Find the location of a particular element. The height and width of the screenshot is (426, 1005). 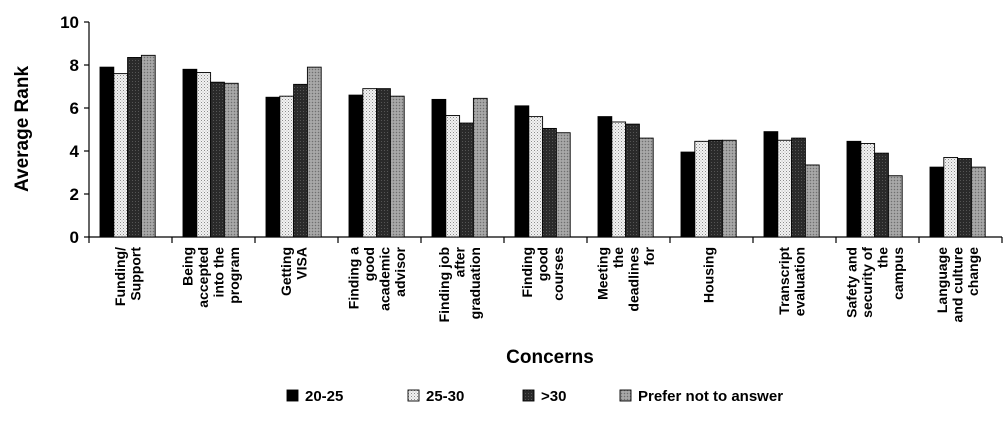

x-category-label: VISA is located at coordinates (301, 263).